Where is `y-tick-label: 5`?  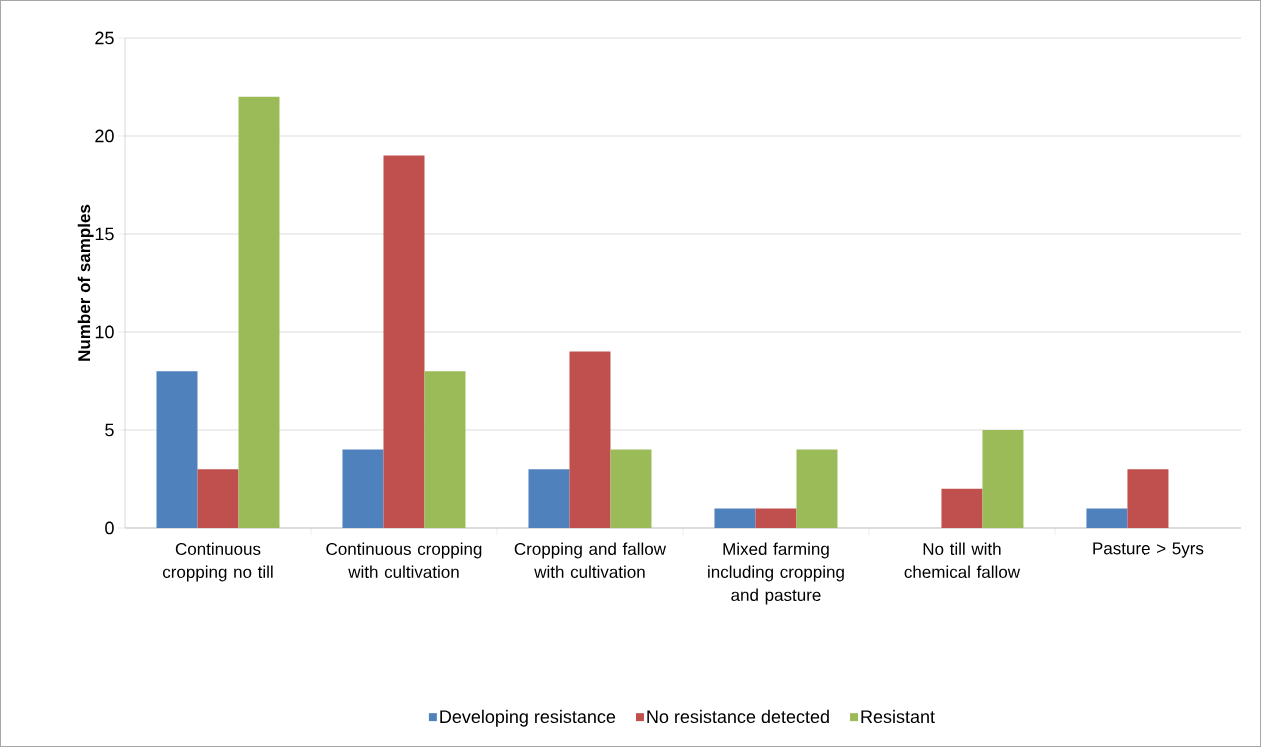
y-tick-label: 5 is located at coordinates (109, 430).